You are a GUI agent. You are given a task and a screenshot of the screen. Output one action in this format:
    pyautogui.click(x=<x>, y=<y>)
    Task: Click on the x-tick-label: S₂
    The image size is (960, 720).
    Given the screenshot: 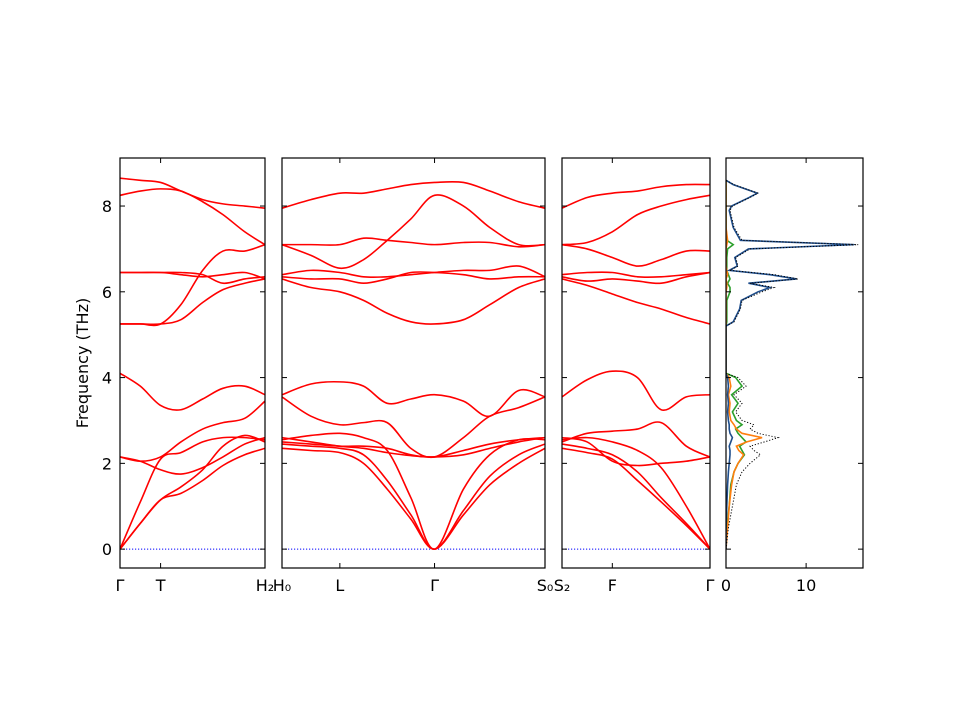 What is the action you would take?
    pyautogui.click(x=562, y=585)
    